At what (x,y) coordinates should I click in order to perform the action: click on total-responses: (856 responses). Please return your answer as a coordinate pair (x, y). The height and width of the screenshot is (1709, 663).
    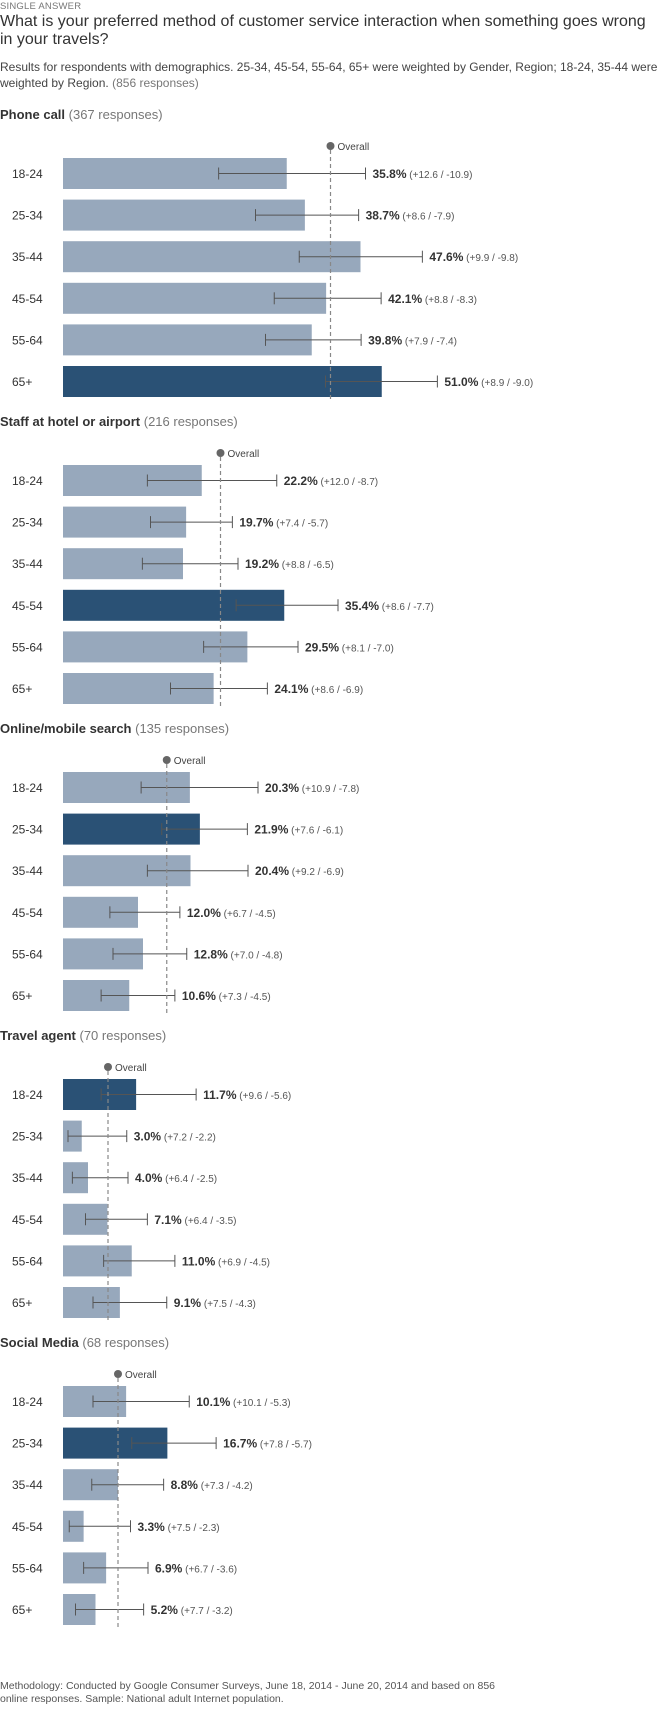
    Looking at the image, I should click on (155, 83).